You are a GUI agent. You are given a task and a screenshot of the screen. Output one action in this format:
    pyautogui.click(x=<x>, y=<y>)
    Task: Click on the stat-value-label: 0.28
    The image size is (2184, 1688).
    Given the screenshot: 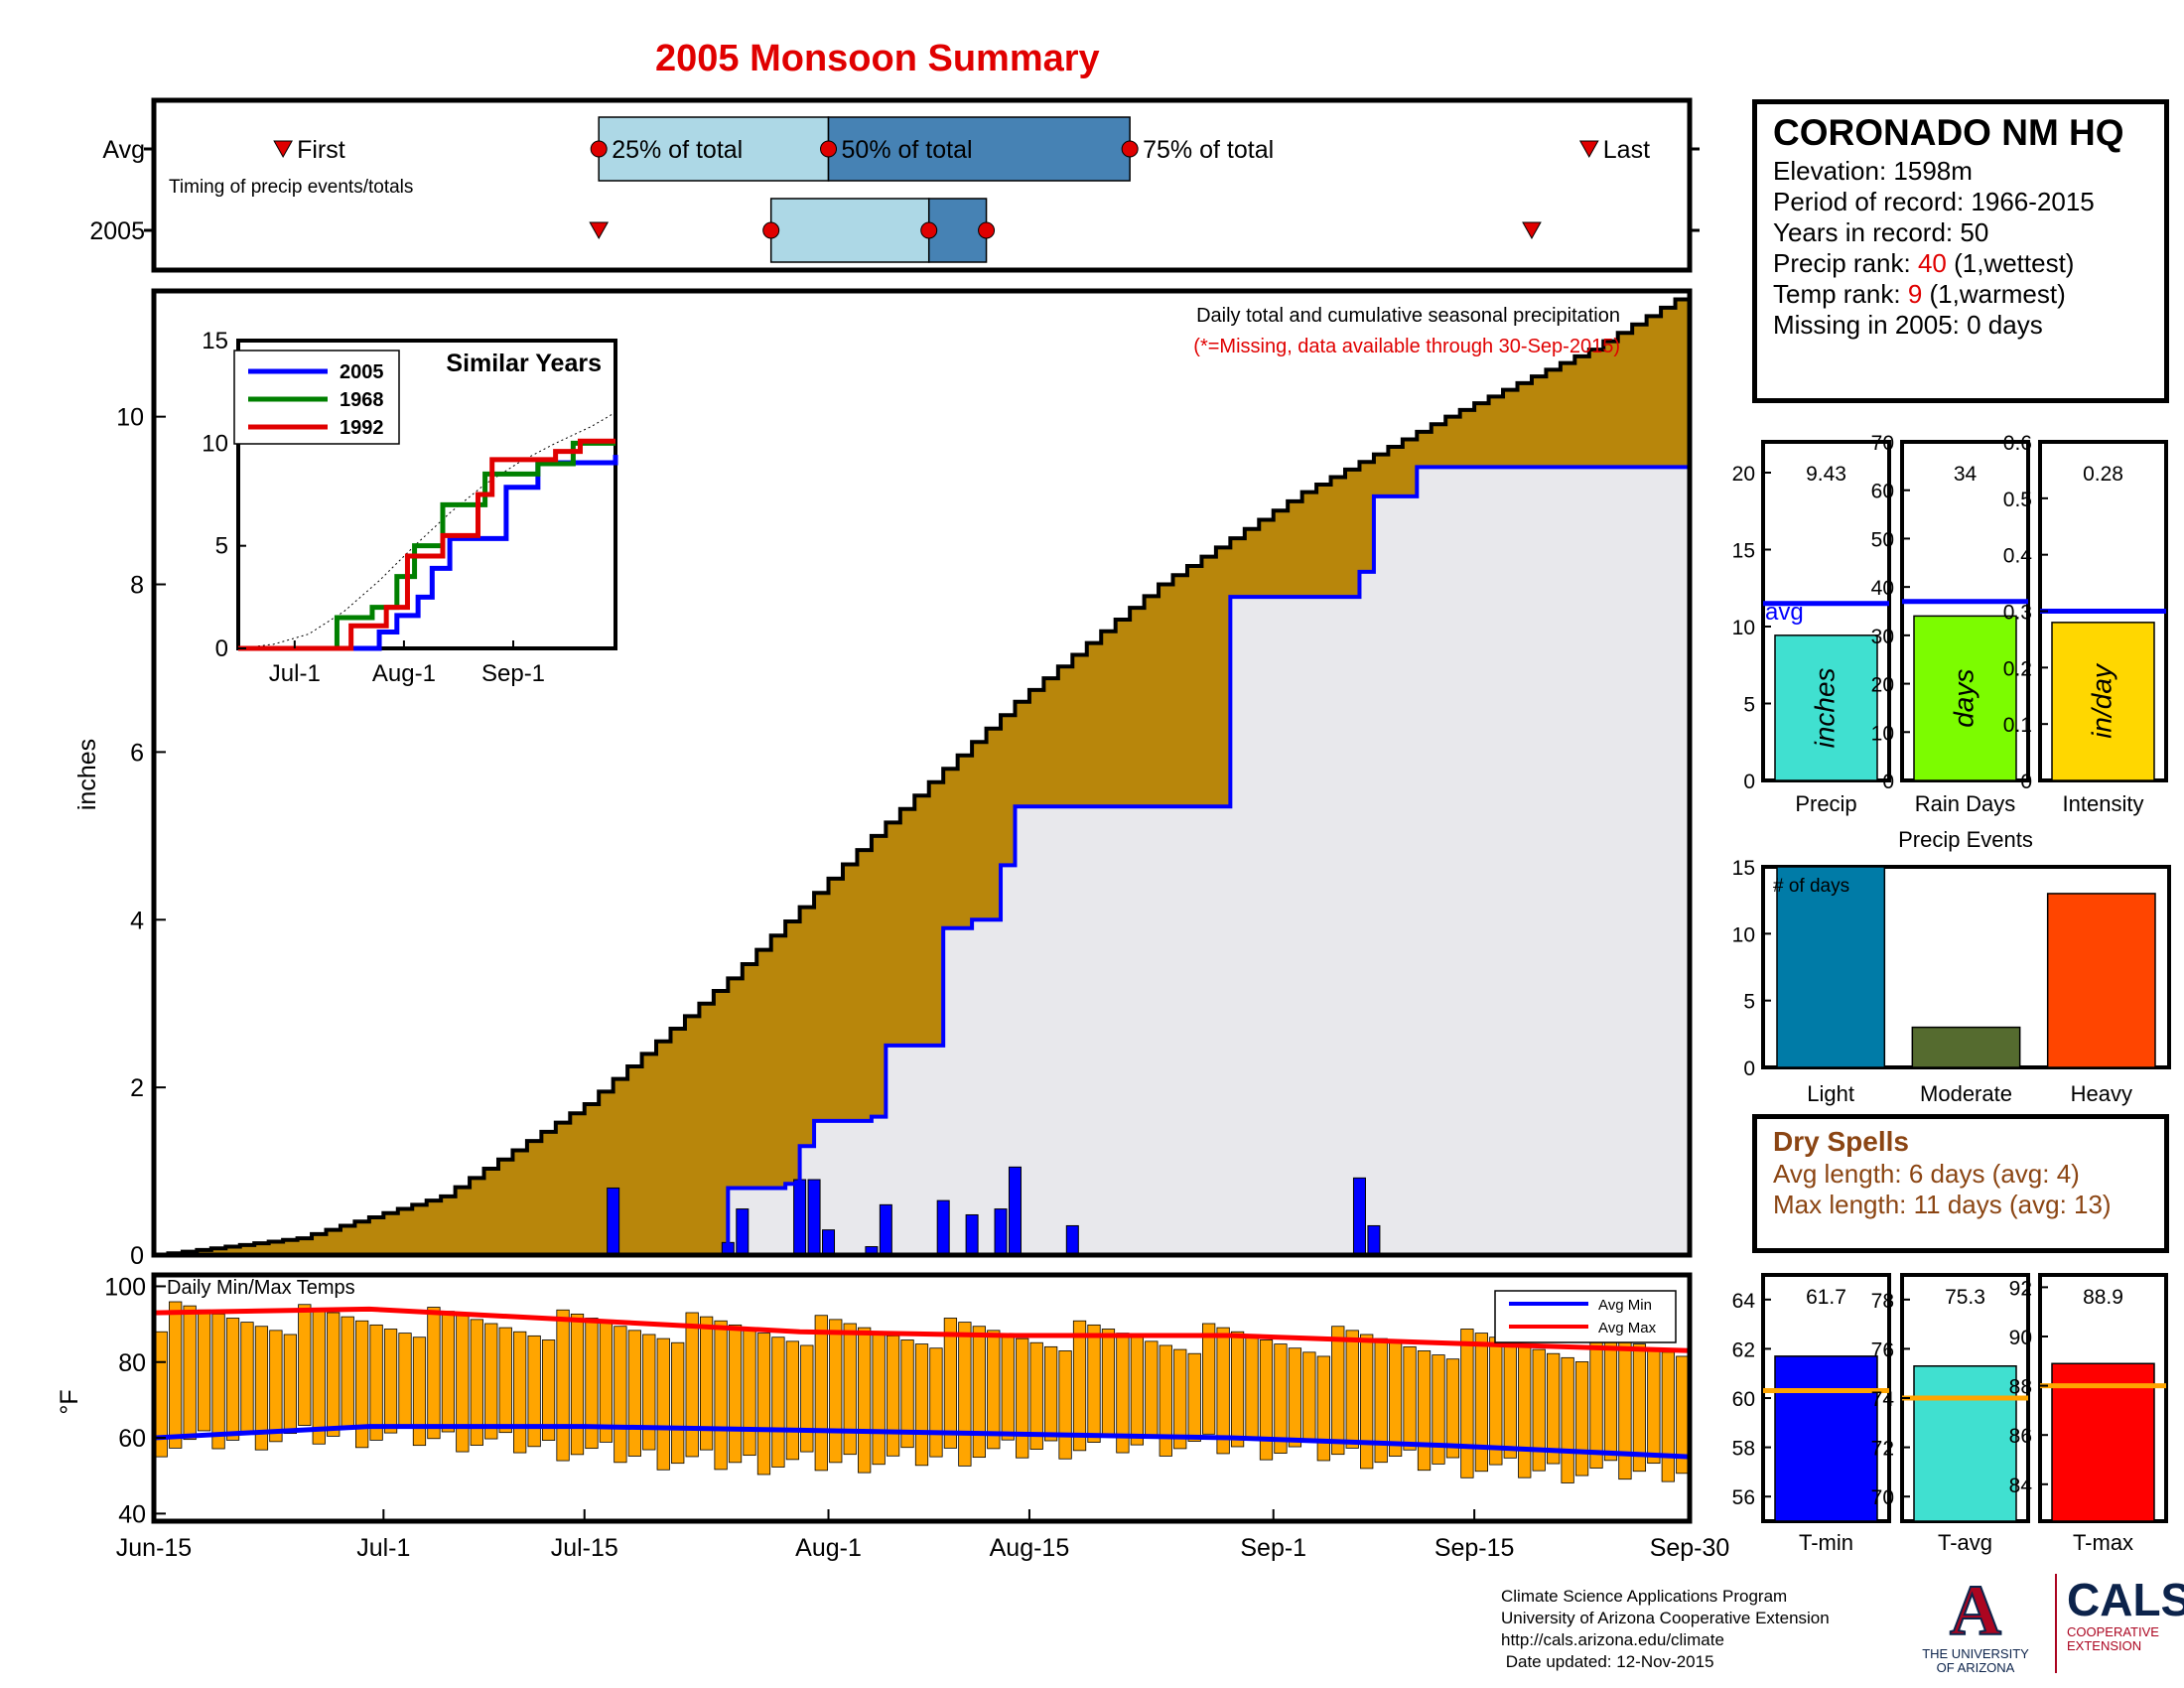 What is the action you would take?
    pyautogui.click(x=2103, y=474)
    